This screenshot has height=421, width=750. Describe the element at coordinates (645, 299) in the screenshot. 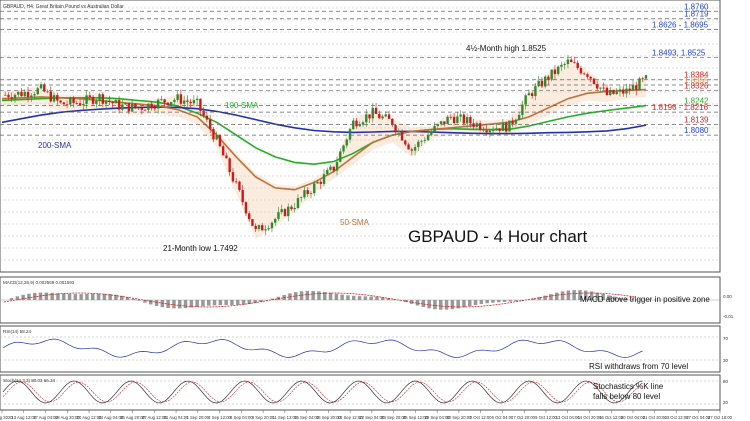

I see `macd-note: MACD above trigger in positive zone` at that location.